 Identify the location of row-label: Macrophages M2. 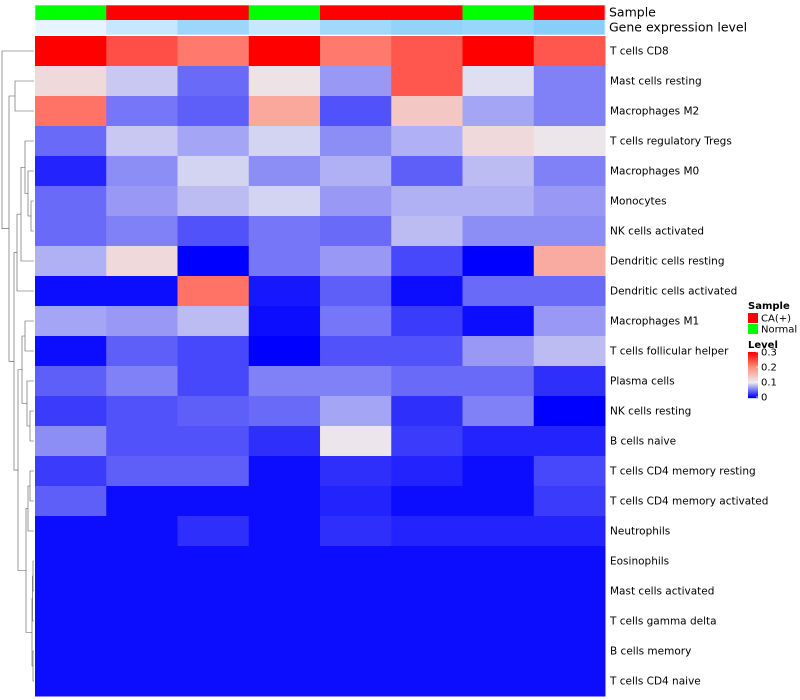
(654, 112).